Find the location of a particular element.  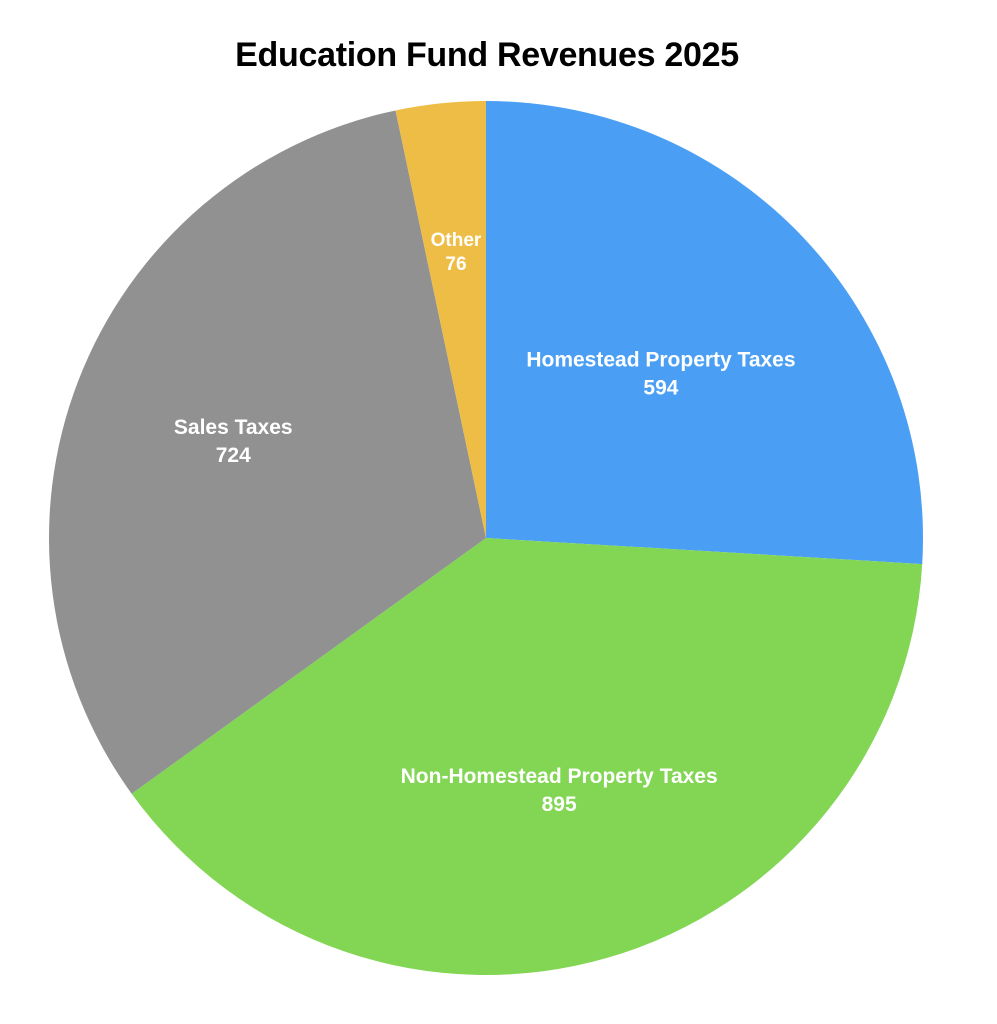

slice-value-sales-taxes: 724 is located at coordinates (233, 455).